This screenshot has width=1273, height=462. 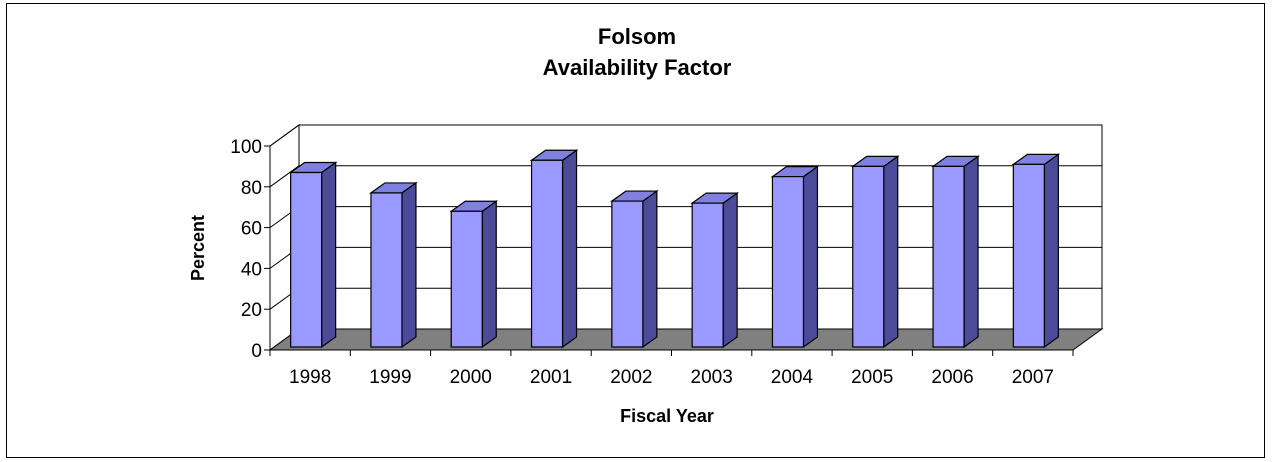 What do you see at coordinates (251, 269) in the screenshot?
I see `y-tick-label: 40` at bounding box center [251, 269].